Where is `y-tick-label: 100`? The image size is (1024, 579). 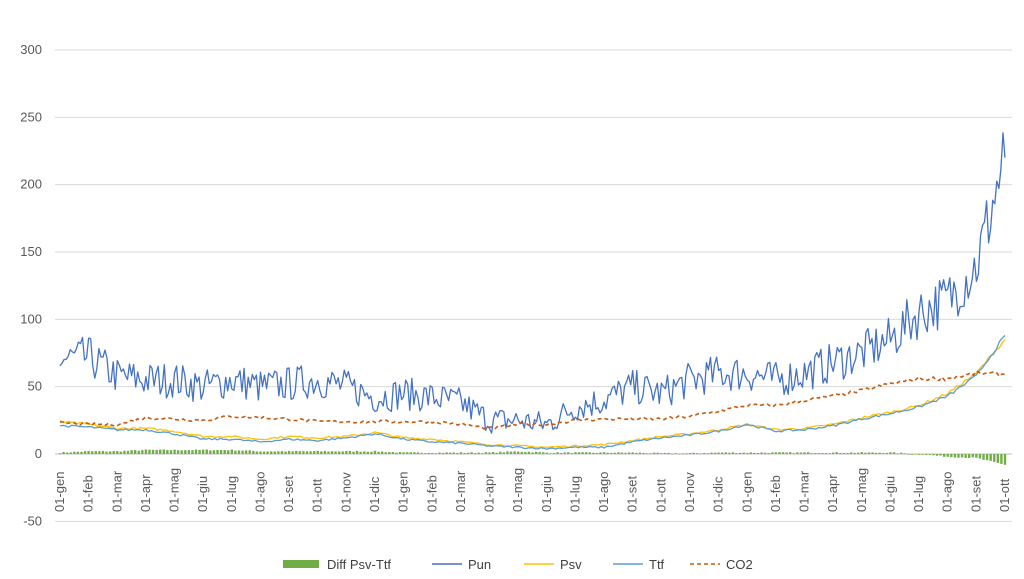
y-tick-label: 100 is located at coordinates (31, 318).